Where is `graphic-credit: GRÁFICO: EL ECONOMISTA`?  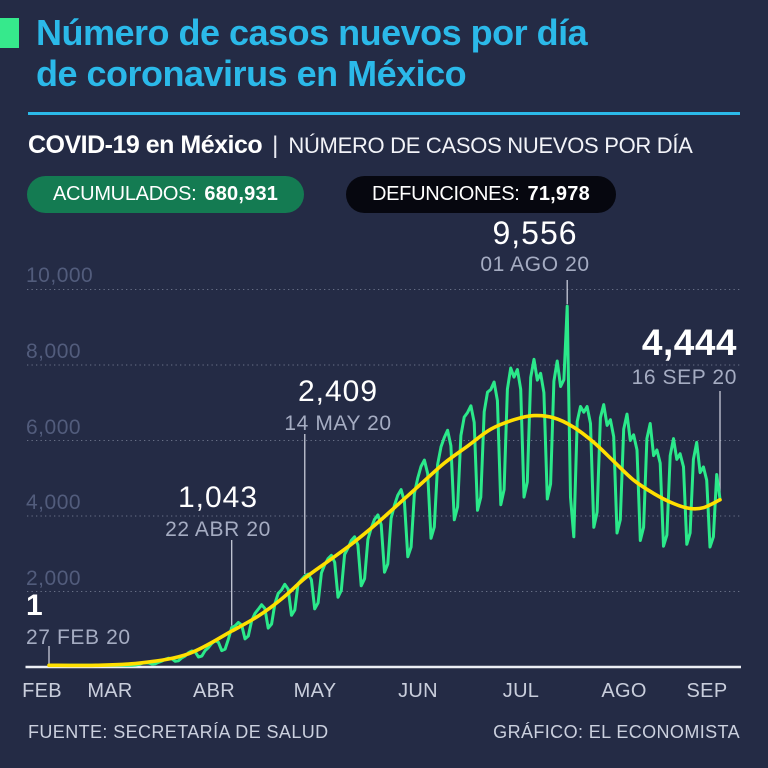 graphic-credit: GRÁFICO: EL ECONOMISTA is located at coordinates (616, 732).